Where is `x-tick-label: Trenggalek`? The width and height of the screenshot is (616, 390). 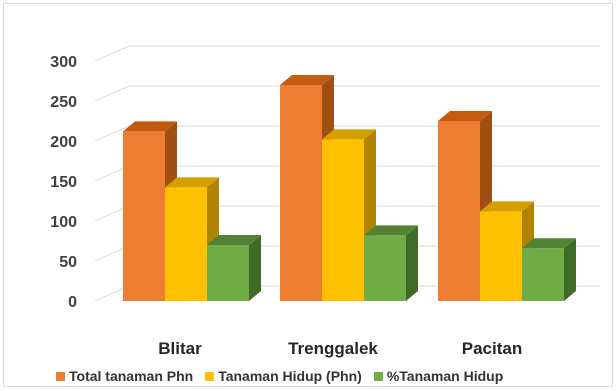
x-tick-label: Trenggalek is located at coordinates (333, 348).